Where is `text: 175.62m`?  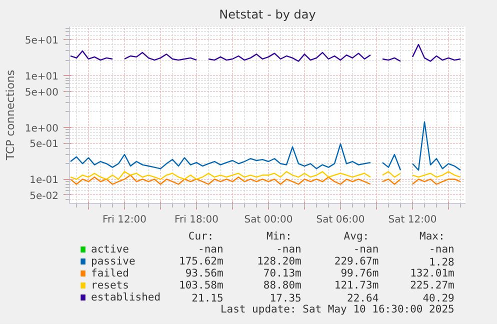 text: 175.62m is located at coordinates (201, 262).